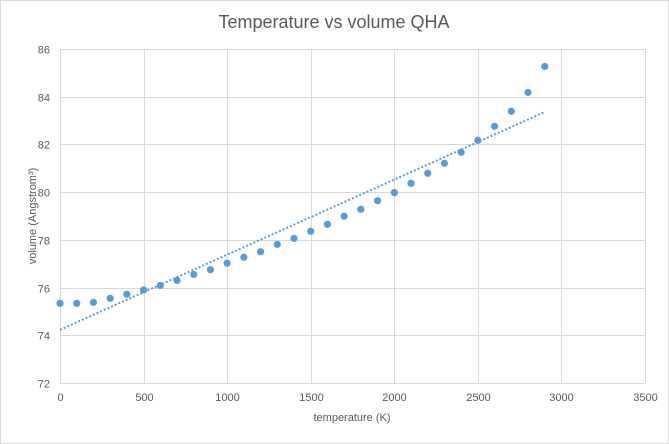 Image resolution: width=669 pixels, height=444 pixels. What do you see at coordinates (44, 385) in the screenshot?
I see `y-tick-label: 72` at bounding box center [44, 385].